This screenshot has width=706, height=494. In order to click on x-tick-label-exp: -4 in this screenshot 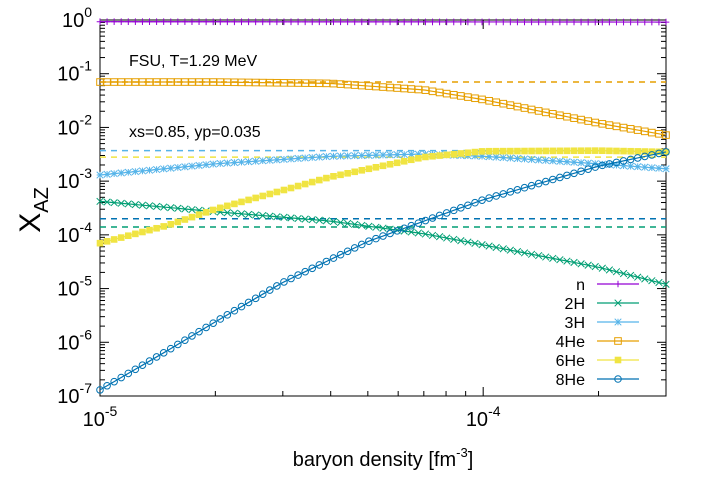, I will do `click(494, 411)`.